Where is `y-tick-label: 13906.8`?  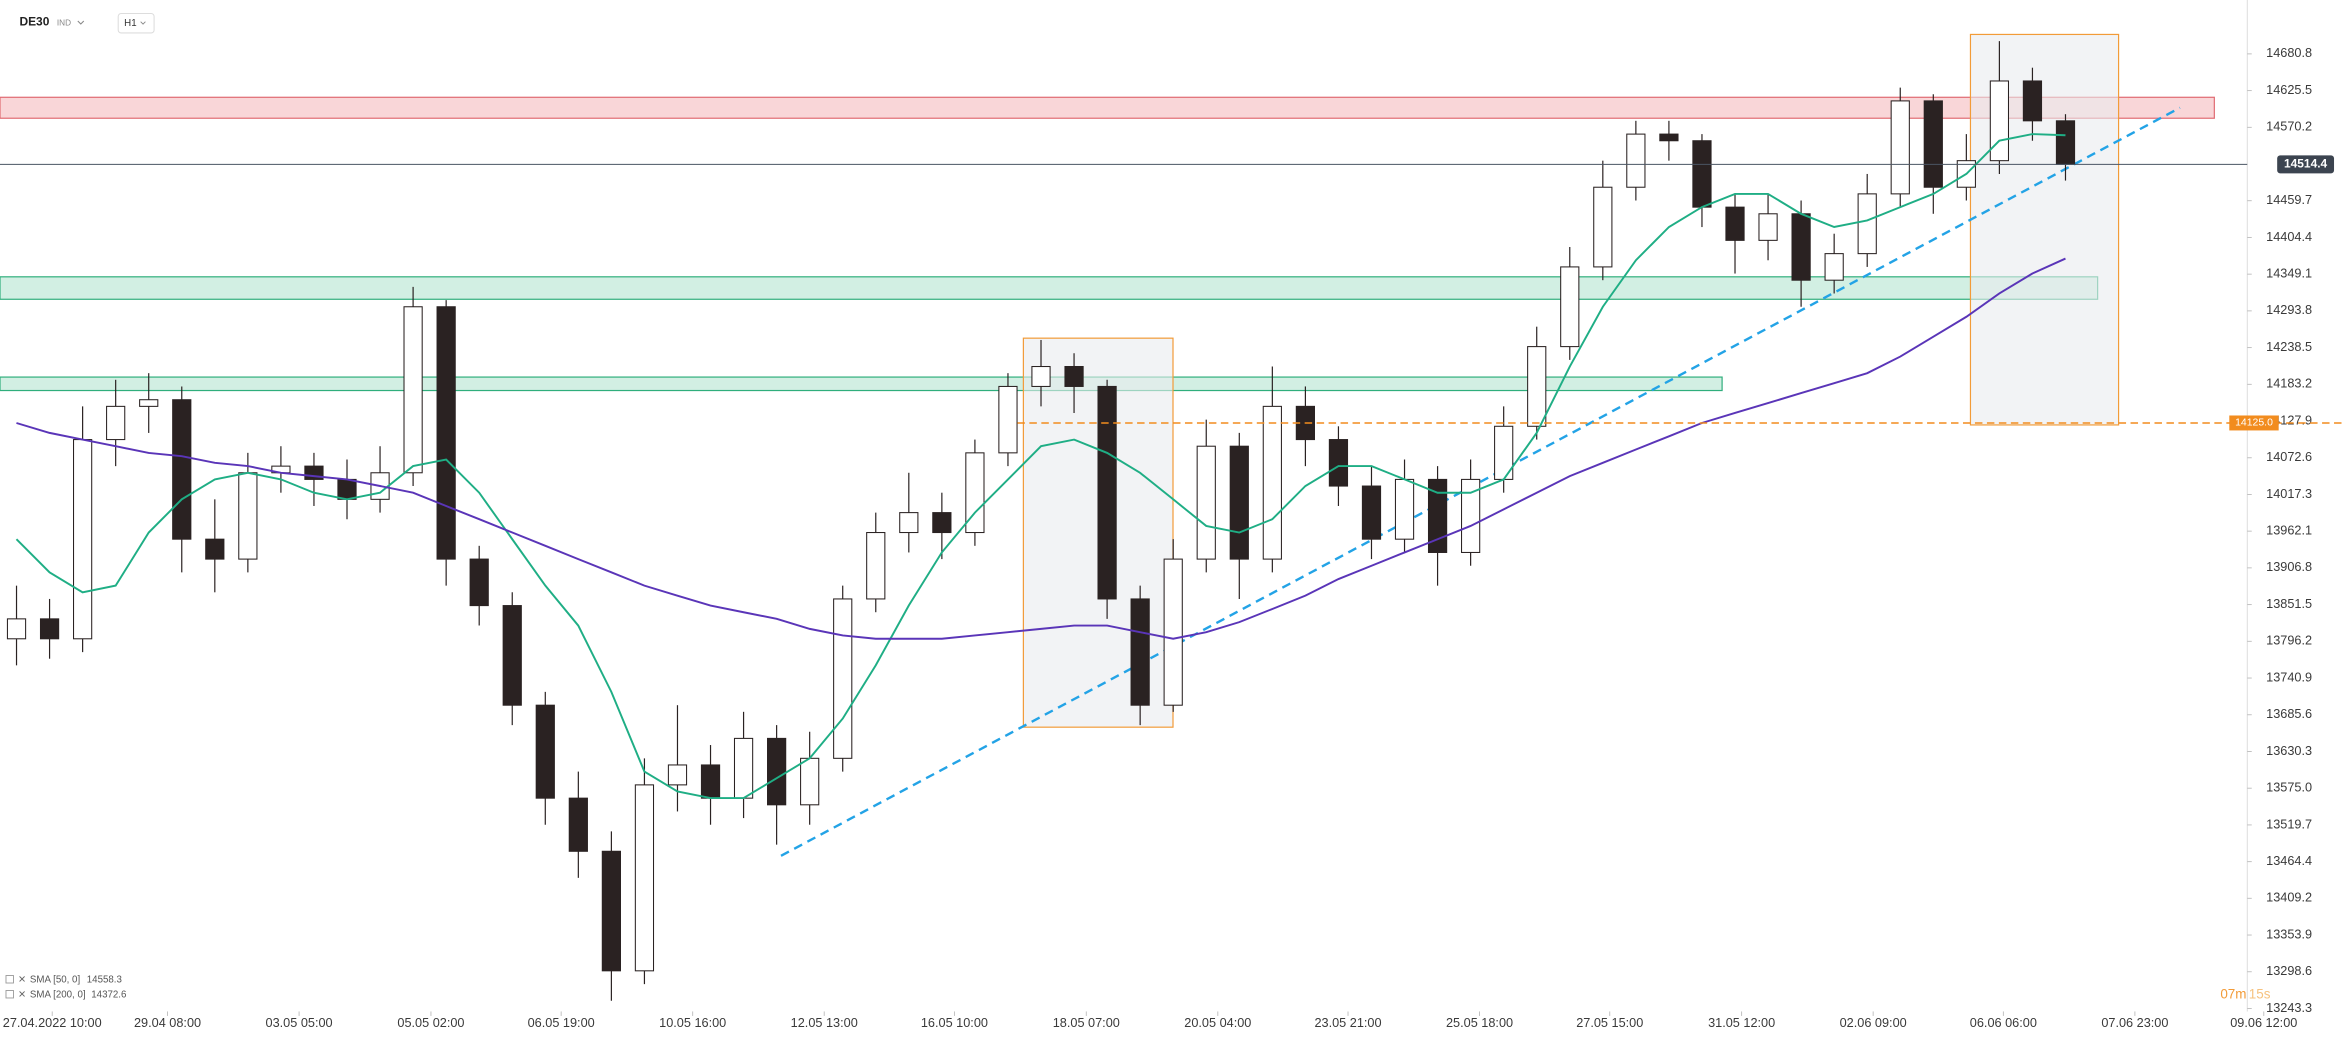
y-tick-label: 13906.8 is located at coordinates (2289, 566).